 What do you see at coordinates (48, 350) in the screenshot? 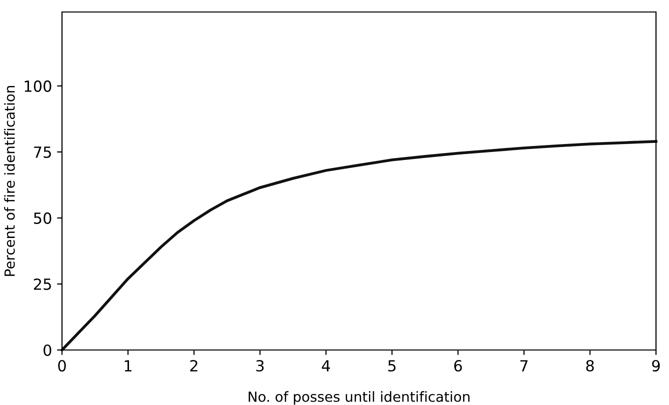
I see `y-tick-label: 0` at bounding box center [48, 350].